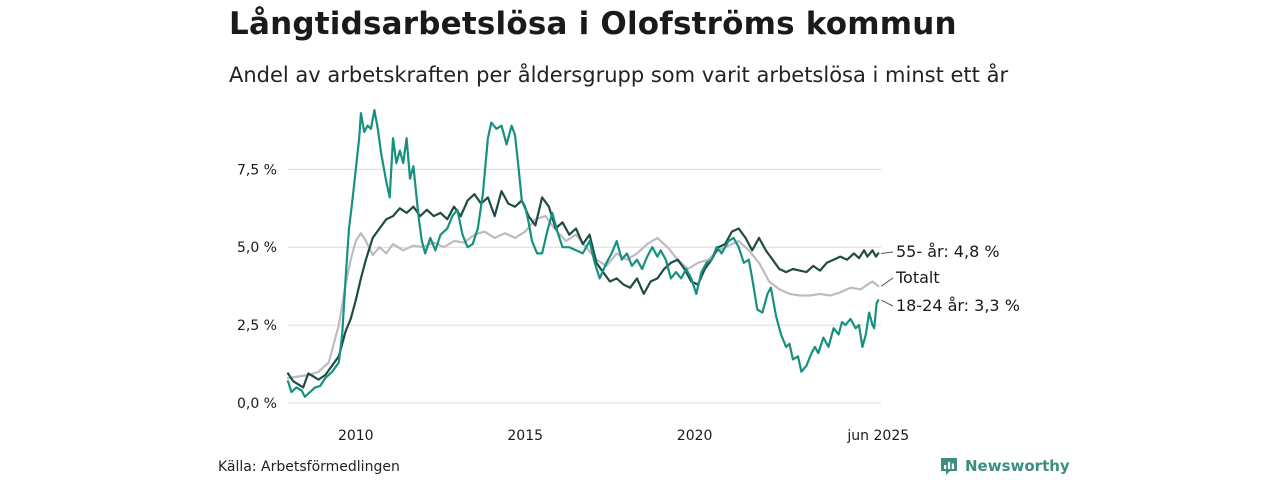  What do you see at coordinates (257, 287) in the screenshot?
I see `y-axis-tick-labels: 0,0 % 2,5 % 5,0 % 7,5 %` at bounding box center [257, 287].